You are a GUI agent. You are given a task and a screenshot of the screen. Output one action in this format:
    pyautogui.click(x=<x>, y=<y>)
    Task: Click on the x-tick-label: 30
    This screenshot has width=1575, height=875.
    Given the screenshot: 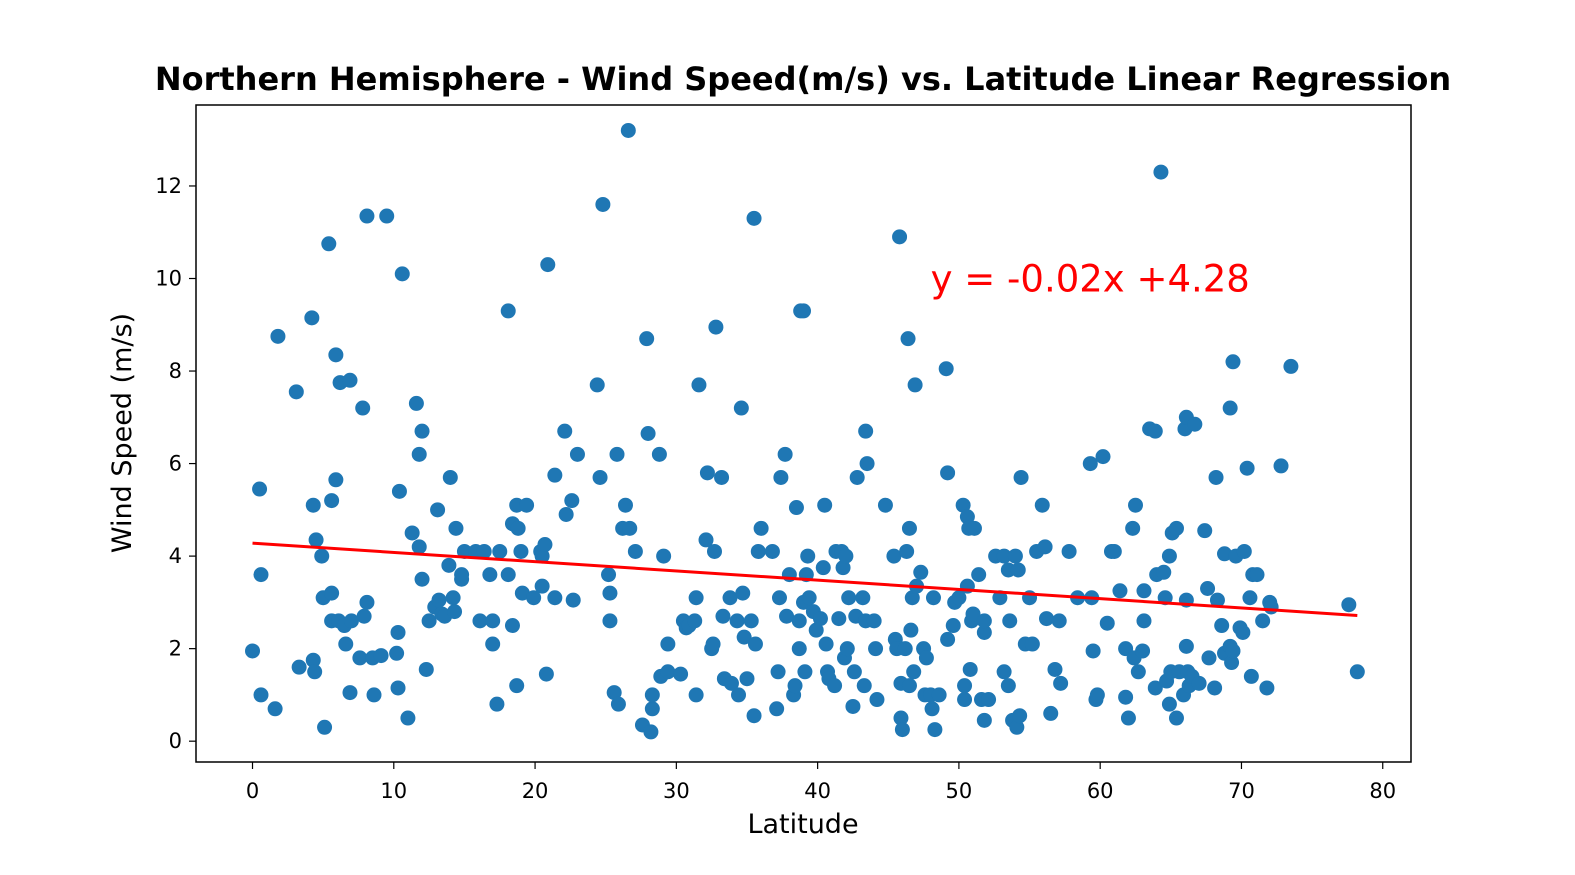 What is the action you would take?
    pyautogui.click(x=676, y=791)
    